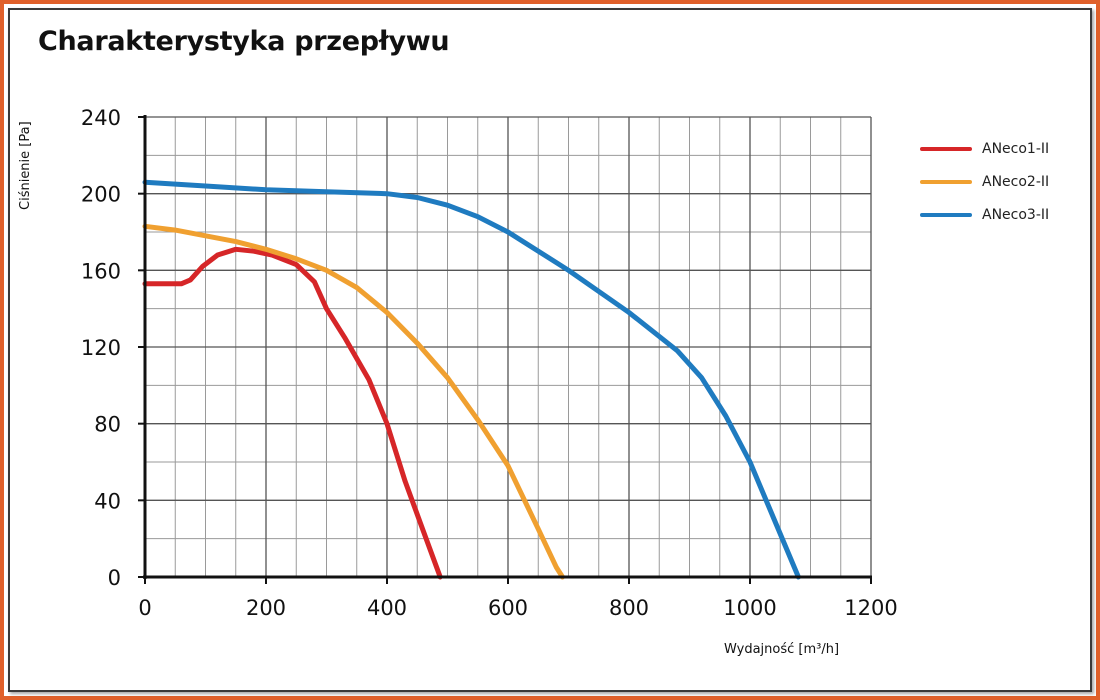  Describe the element at coordinates (101, 348) in the screenshot. I see `y-tick-label: 120` at that location.